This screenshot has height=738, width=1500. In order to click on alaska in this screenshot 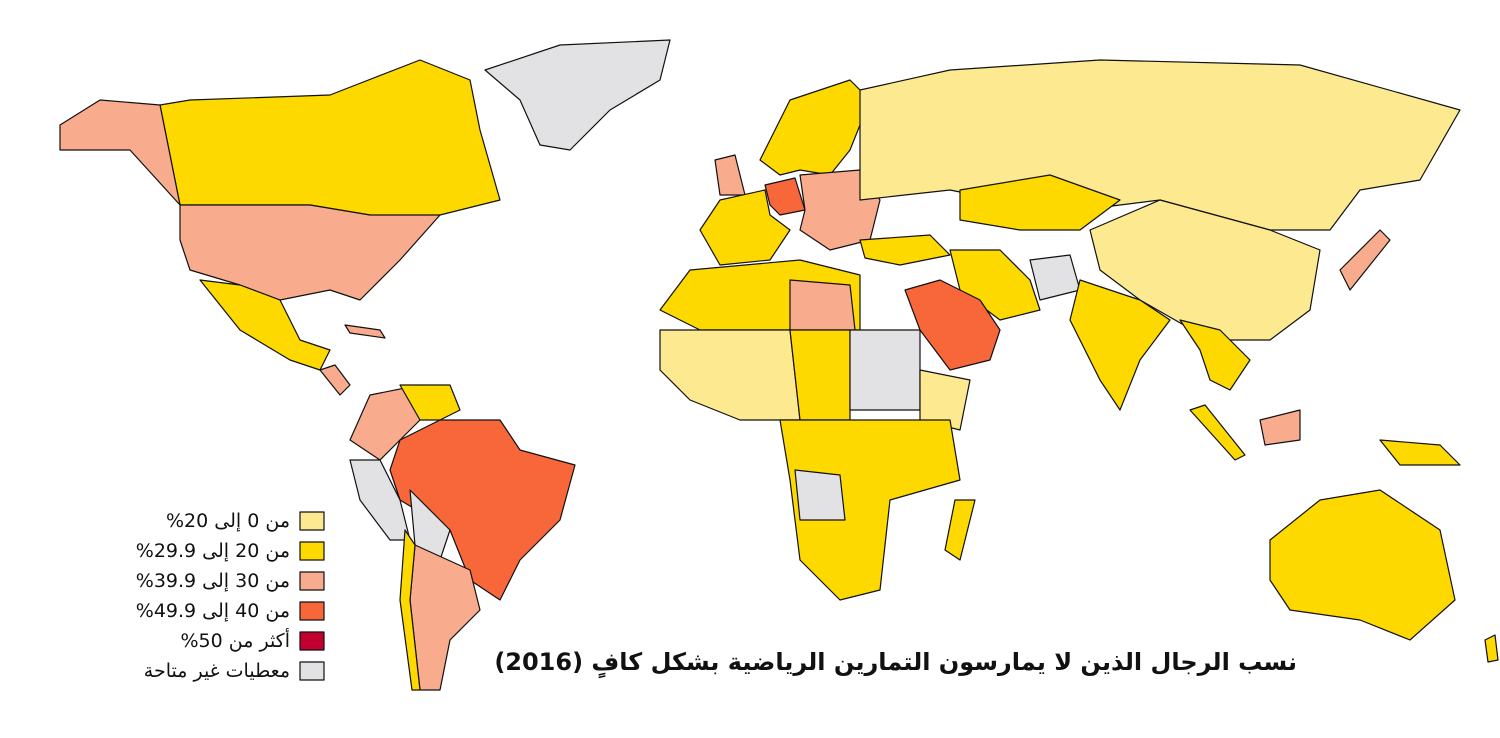, I will do `click(120, 152)`.